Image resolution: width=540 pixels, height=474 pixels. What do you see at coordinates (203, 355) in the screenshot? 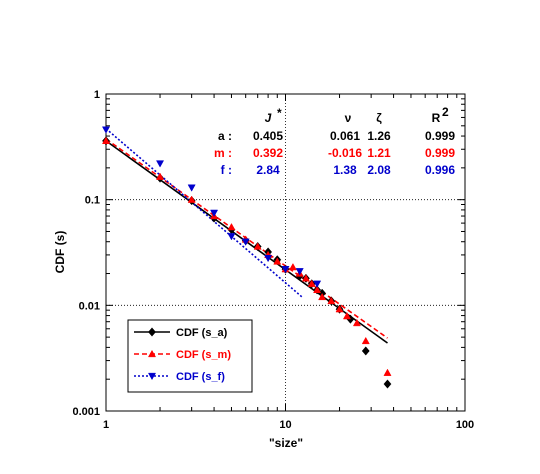
I see `legend-label: CDF (s_m)` at bounding box center [203, 355].